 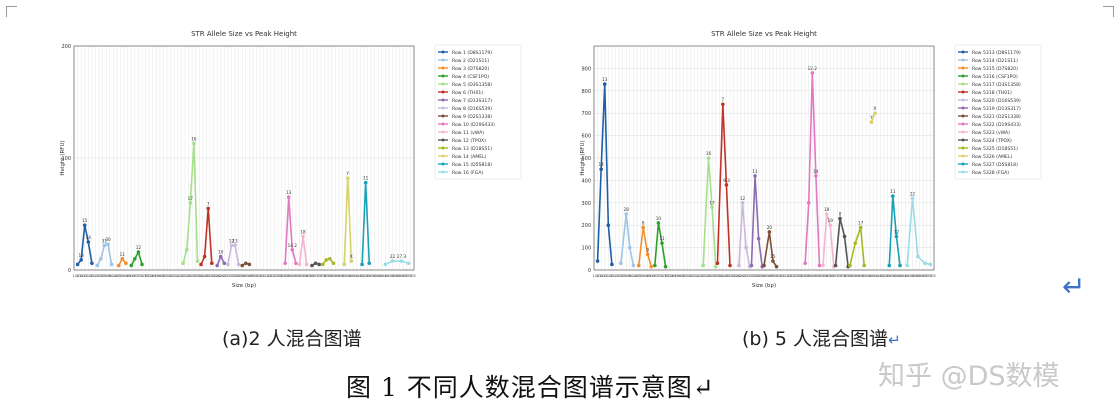 What do you see at coordinates (804, 276) in the screenshot?
I see `x-tick-label: 334` at bounding box center [804, 276].